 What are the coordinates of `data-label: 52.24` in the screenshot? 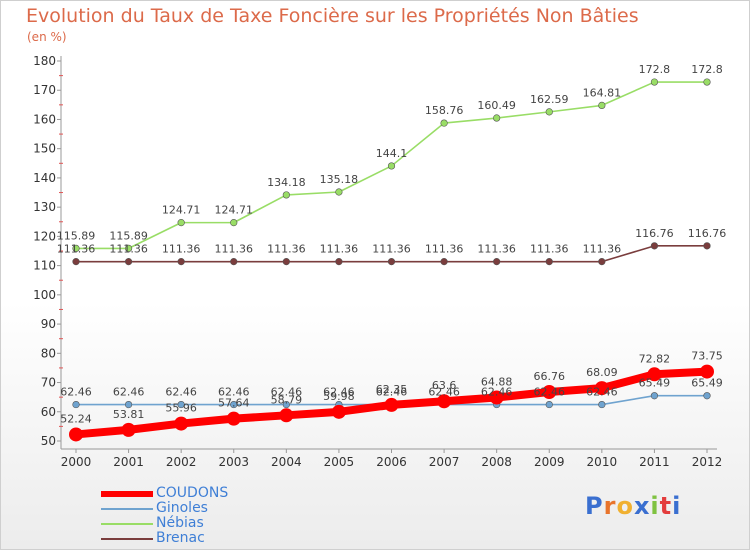 It's located at (76, 418).